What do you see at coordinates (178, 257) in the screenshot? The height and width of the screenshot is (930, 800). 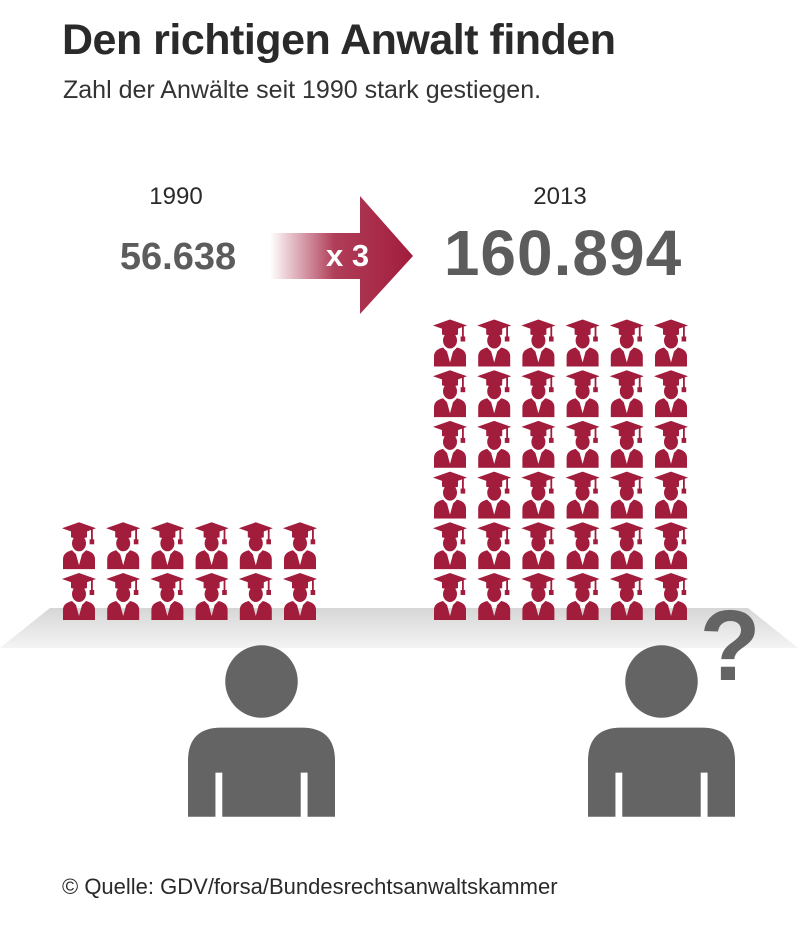 I see `value-label-1990: 56.638` at bounding box center [178, 257].